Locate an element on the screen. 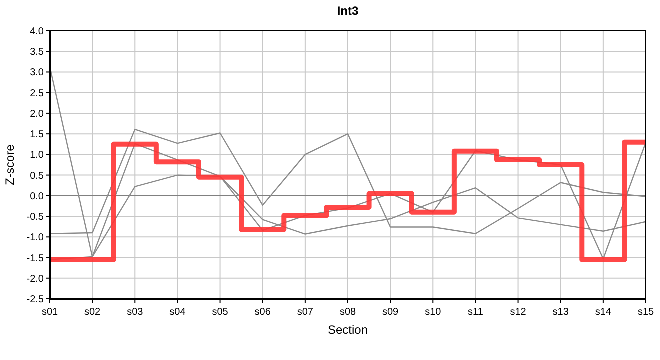 This screenshot has width=660, height=360. x-tick-label: s10 is located at coordinates (433, 312).